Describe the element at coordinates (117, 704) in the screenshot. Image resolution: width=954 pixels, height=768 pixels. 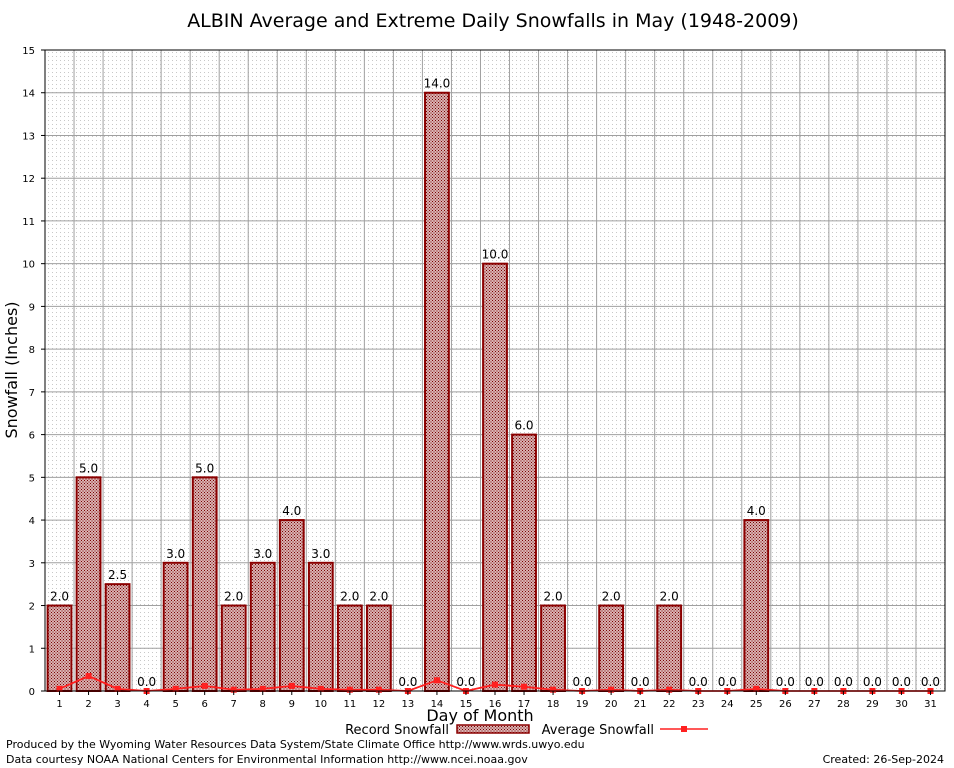
I see `x-tick-label: 3` at that location.